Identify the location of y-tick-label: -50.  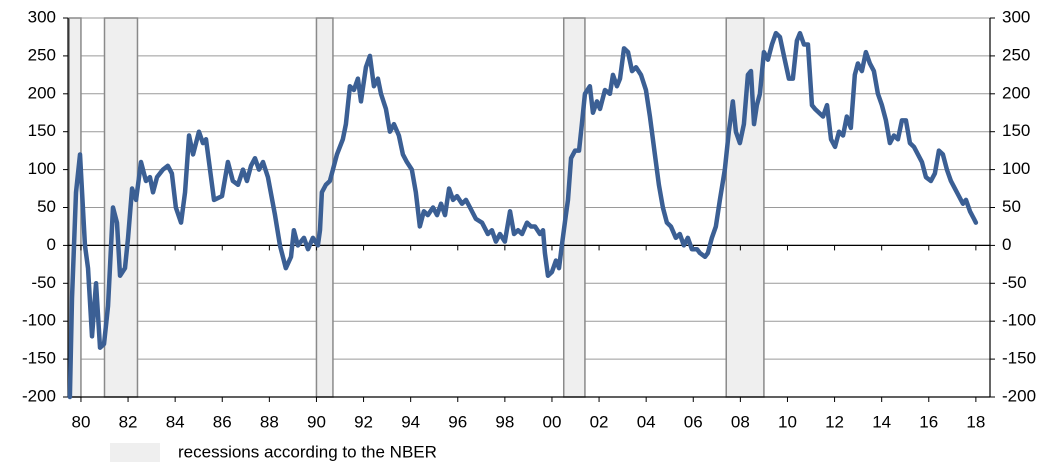
(43, 282).